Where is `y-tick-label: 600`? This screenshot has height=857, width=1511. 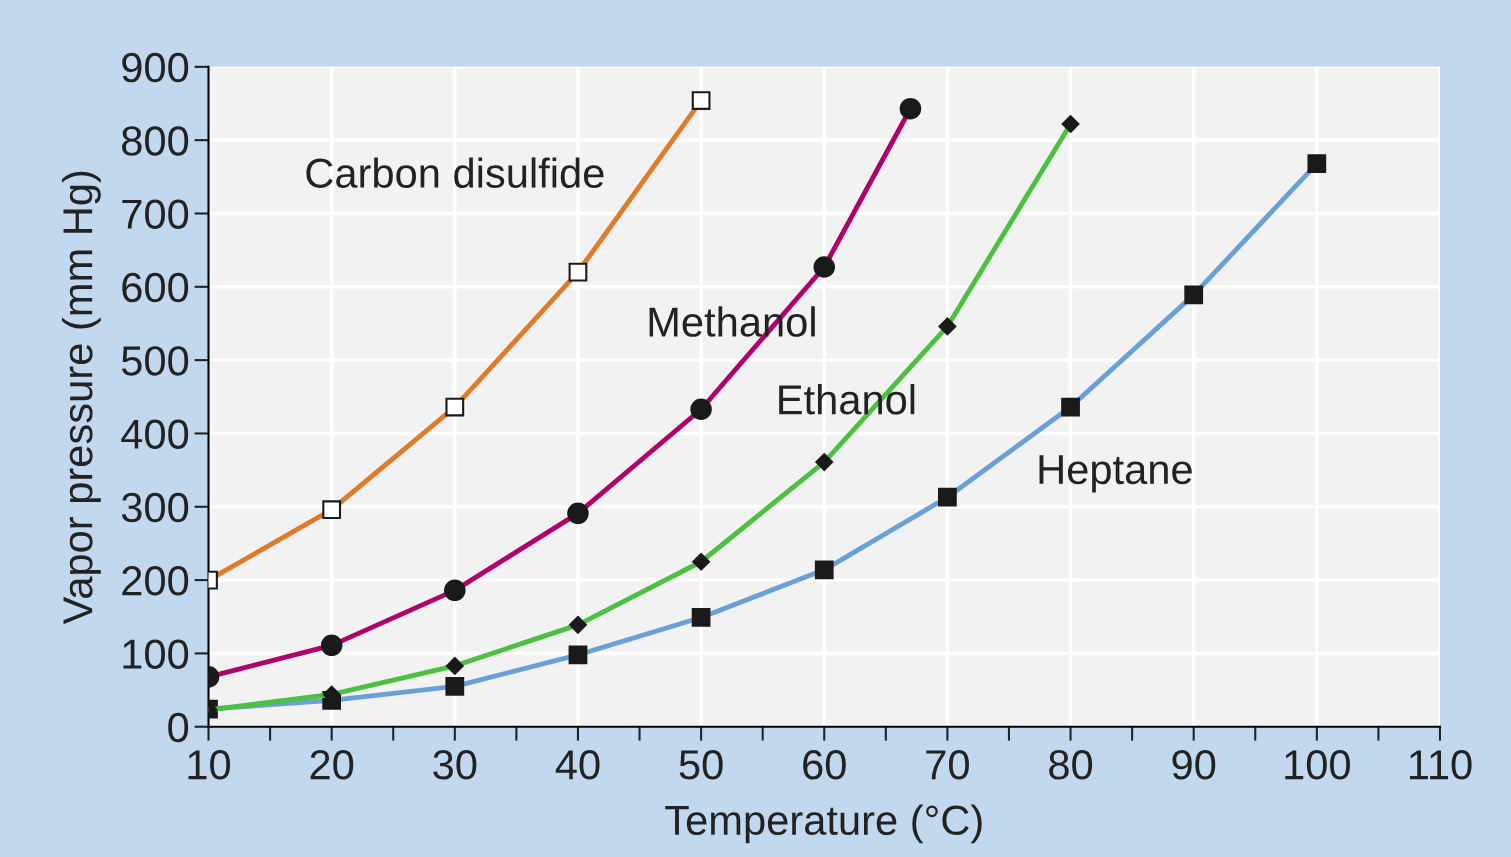 y-tick-label: 600 is located at coordinates (155, 287).